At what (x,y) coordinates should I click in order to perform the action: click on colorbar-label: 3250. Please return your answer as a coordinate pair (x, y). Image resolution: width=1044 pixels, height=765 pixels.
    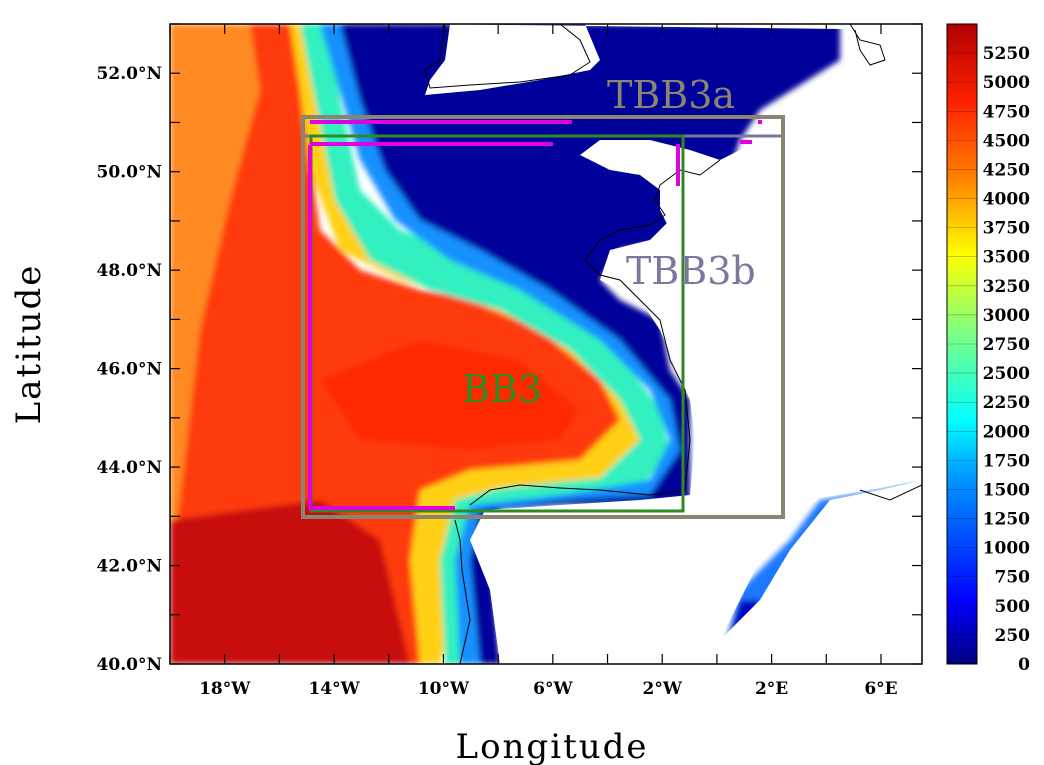
    Looking at the image, I should click on (1006, 287).